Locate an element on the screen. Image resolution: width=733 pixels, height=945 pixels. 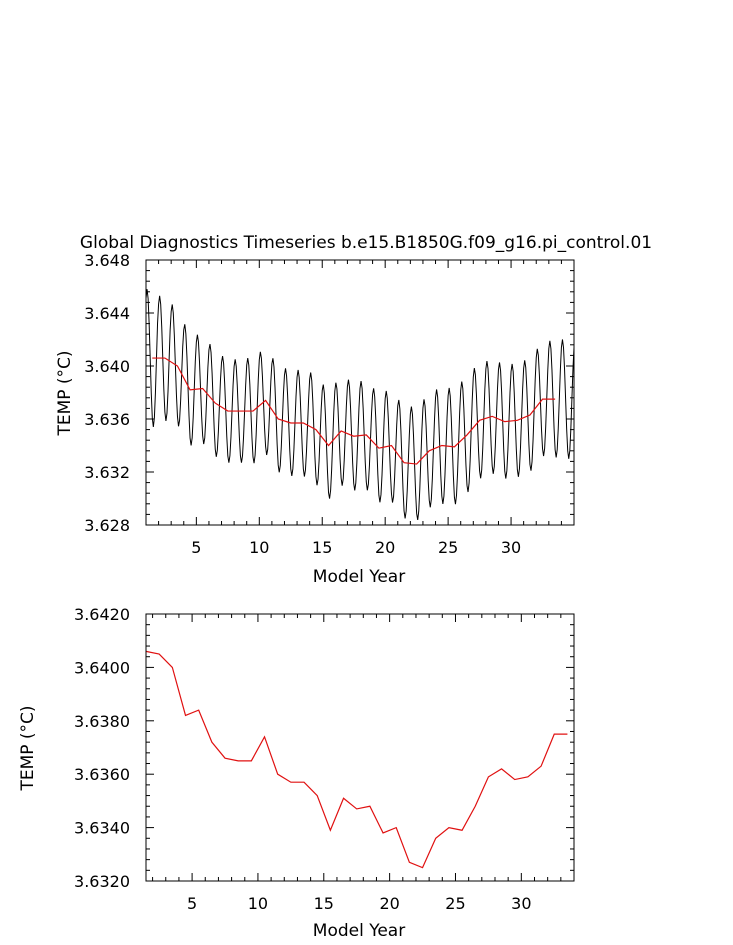
top-x-tick-label: 5 is located at coordinates (196, 547).